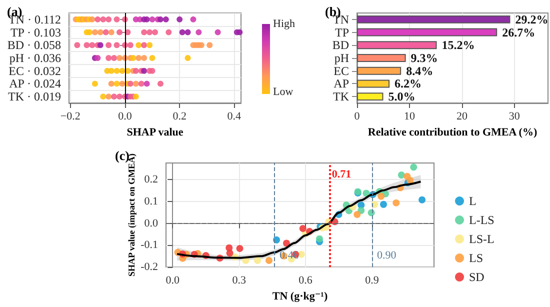 The width and height of the screenshot is (550, 307). Describe the element at coordinates (514, 116) in the screenshot. I see `x-tick-label: 30` at that location.